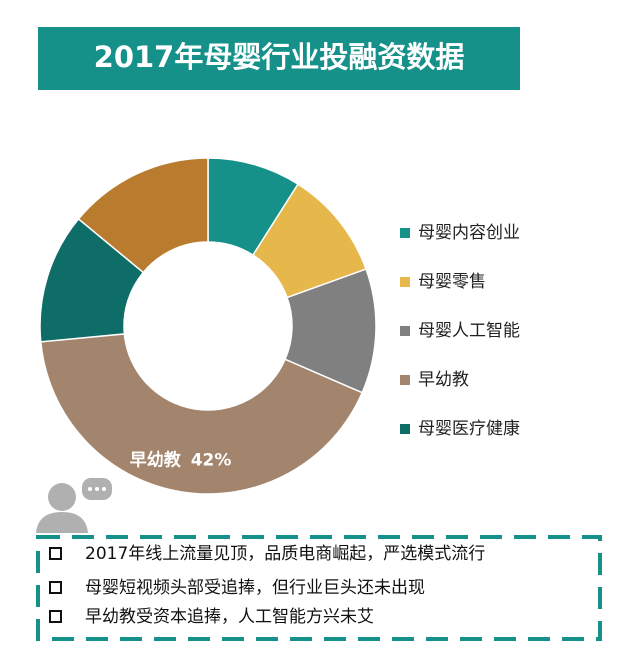 This screenshot has width=629, height=671. I want to click on legend-label: 母婴零售, so click(452, 282).